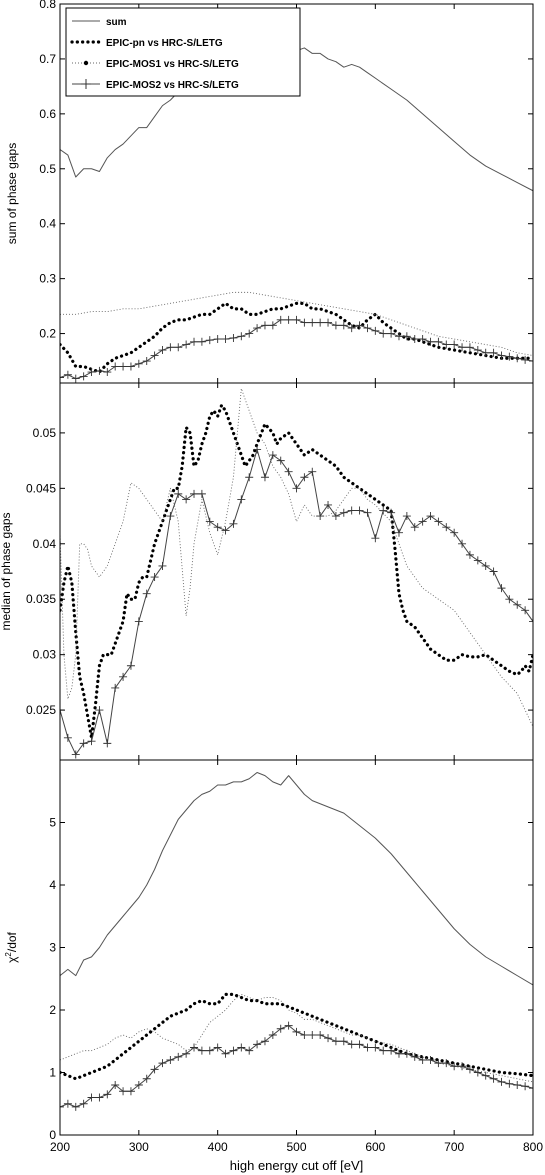  What do you see at coordinates (47, 169) in the screenshot?
I see `y-tick-label: 0.5` at bounding box center [47, 169].